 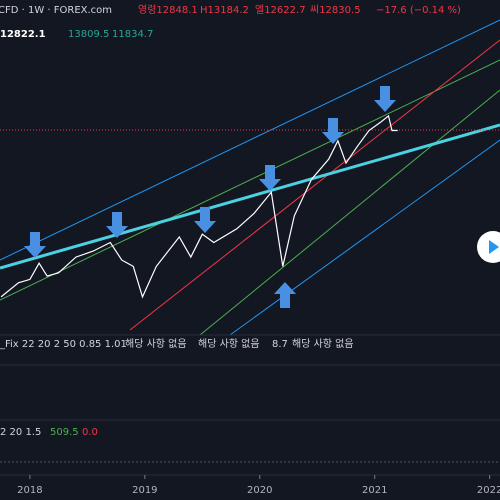 I want to click on x-tick-label: 2022, so click(x=488, y=490).